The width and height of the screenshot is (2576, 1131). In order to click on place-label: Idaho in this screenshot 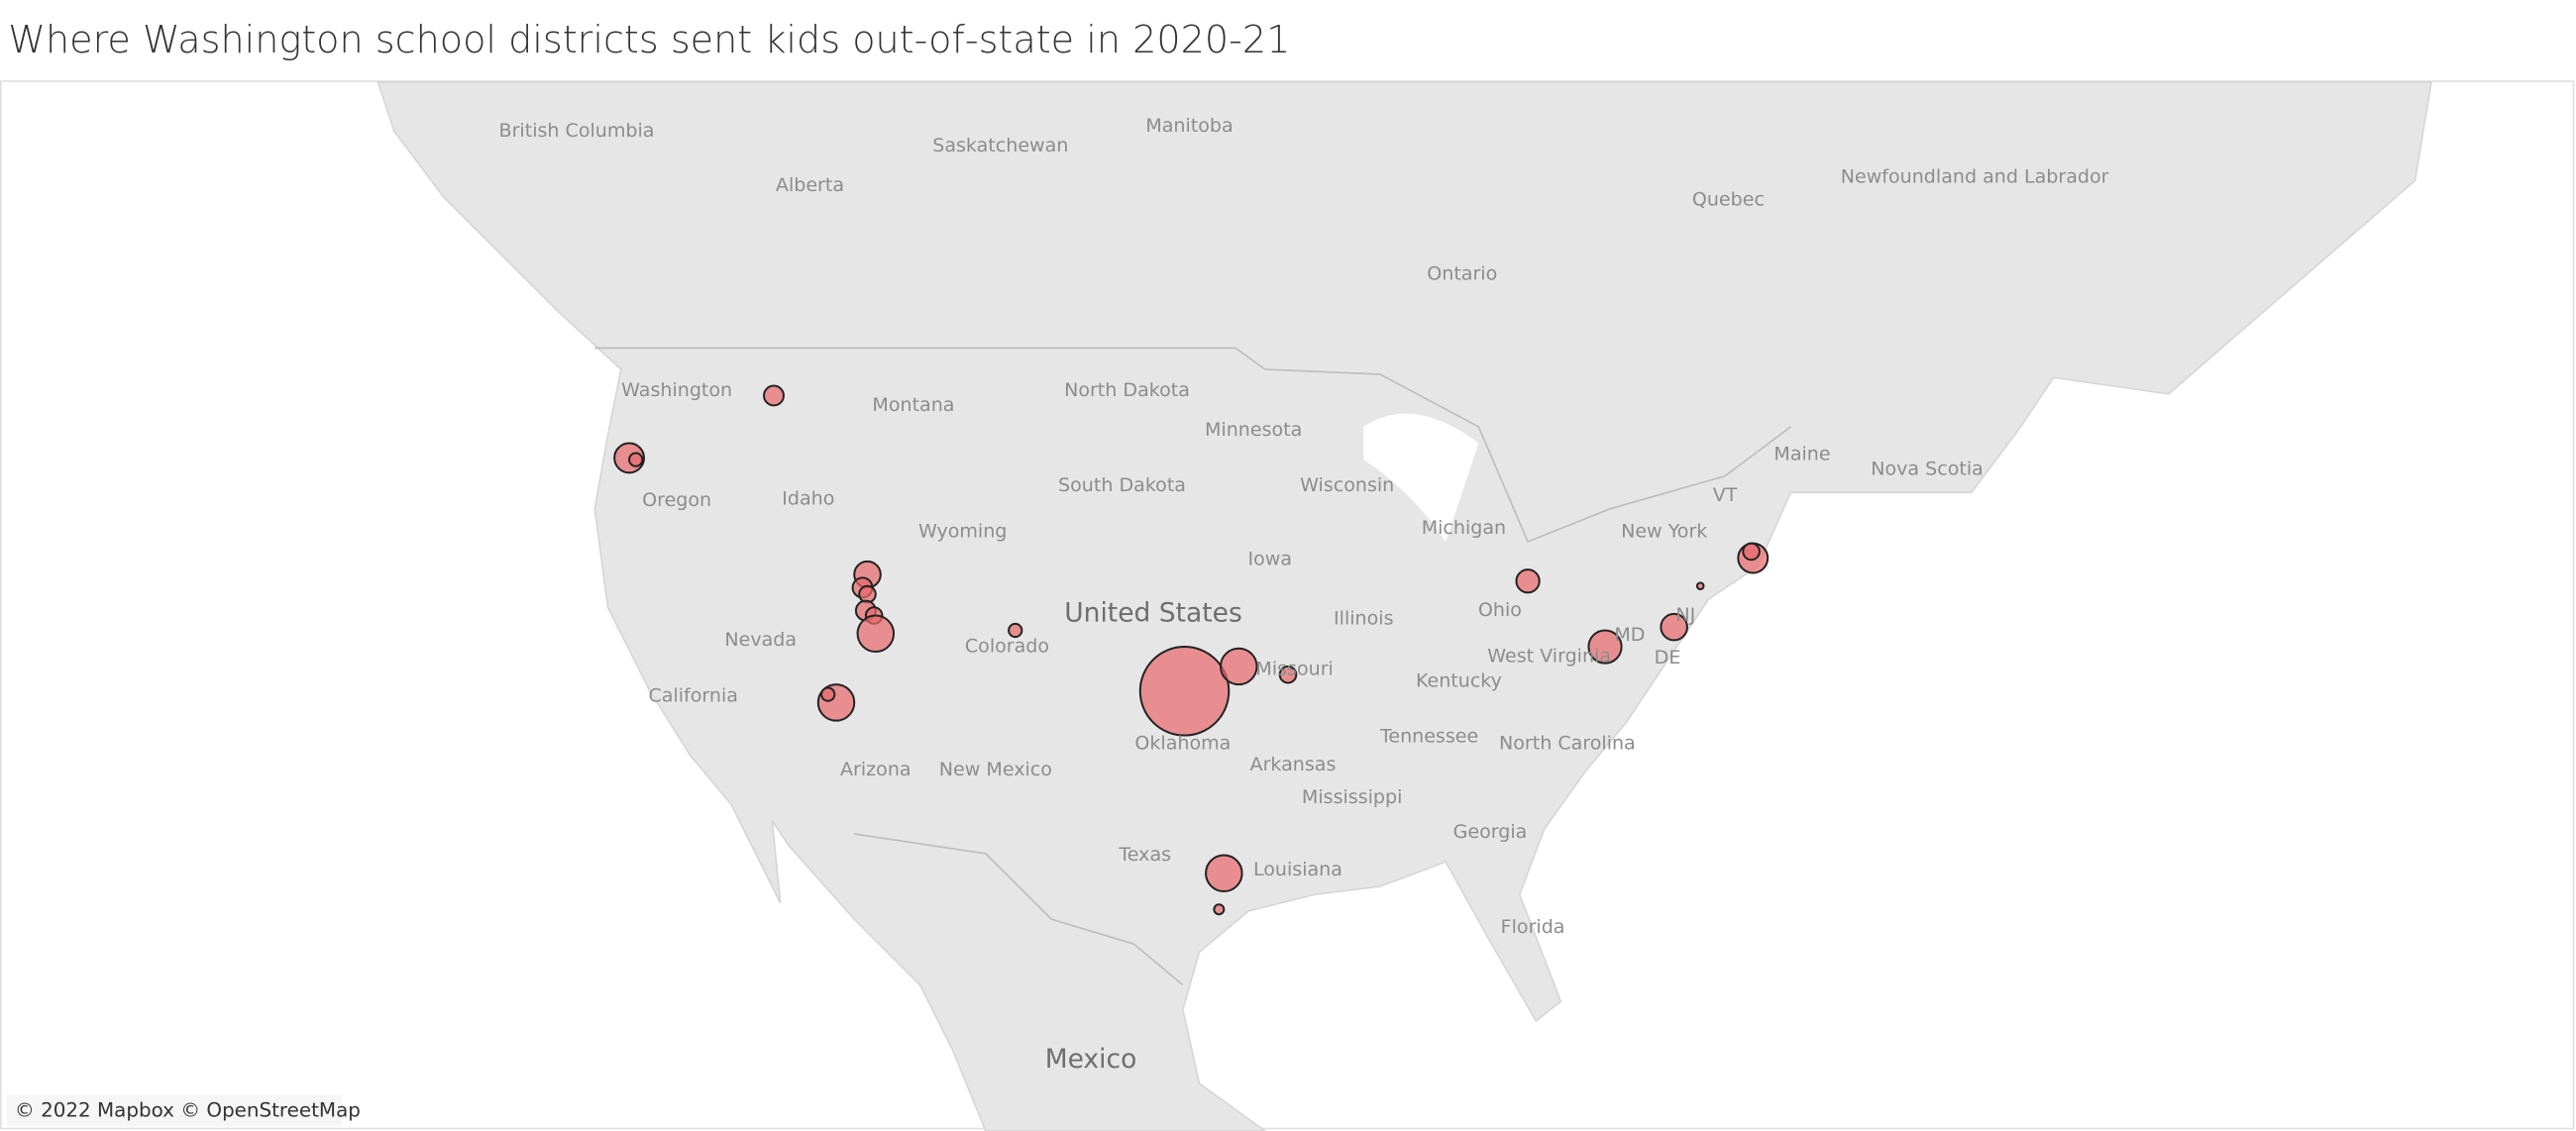, I will do `click(808, 498)`.